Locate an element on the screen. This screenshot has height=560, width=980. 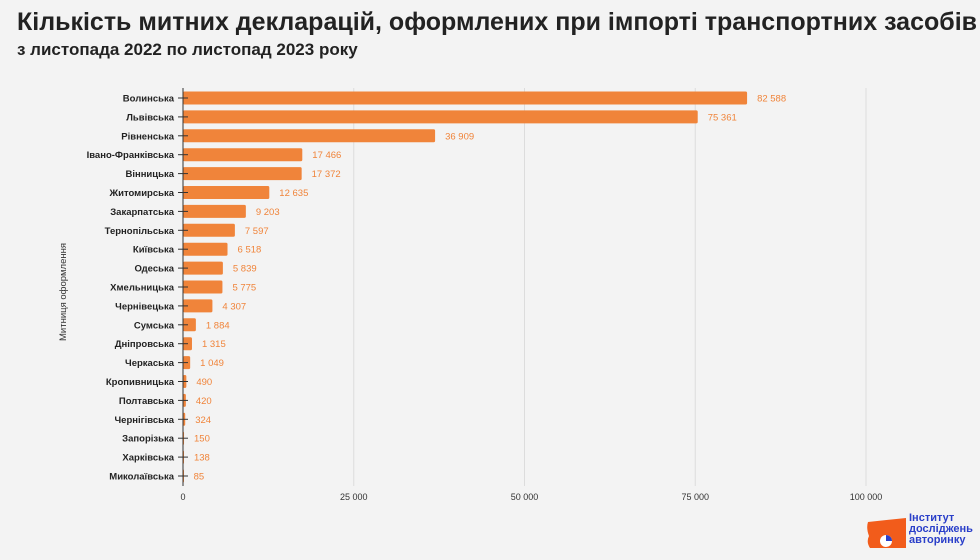
value-label: 5 775 is located at coordinates (244, 288).